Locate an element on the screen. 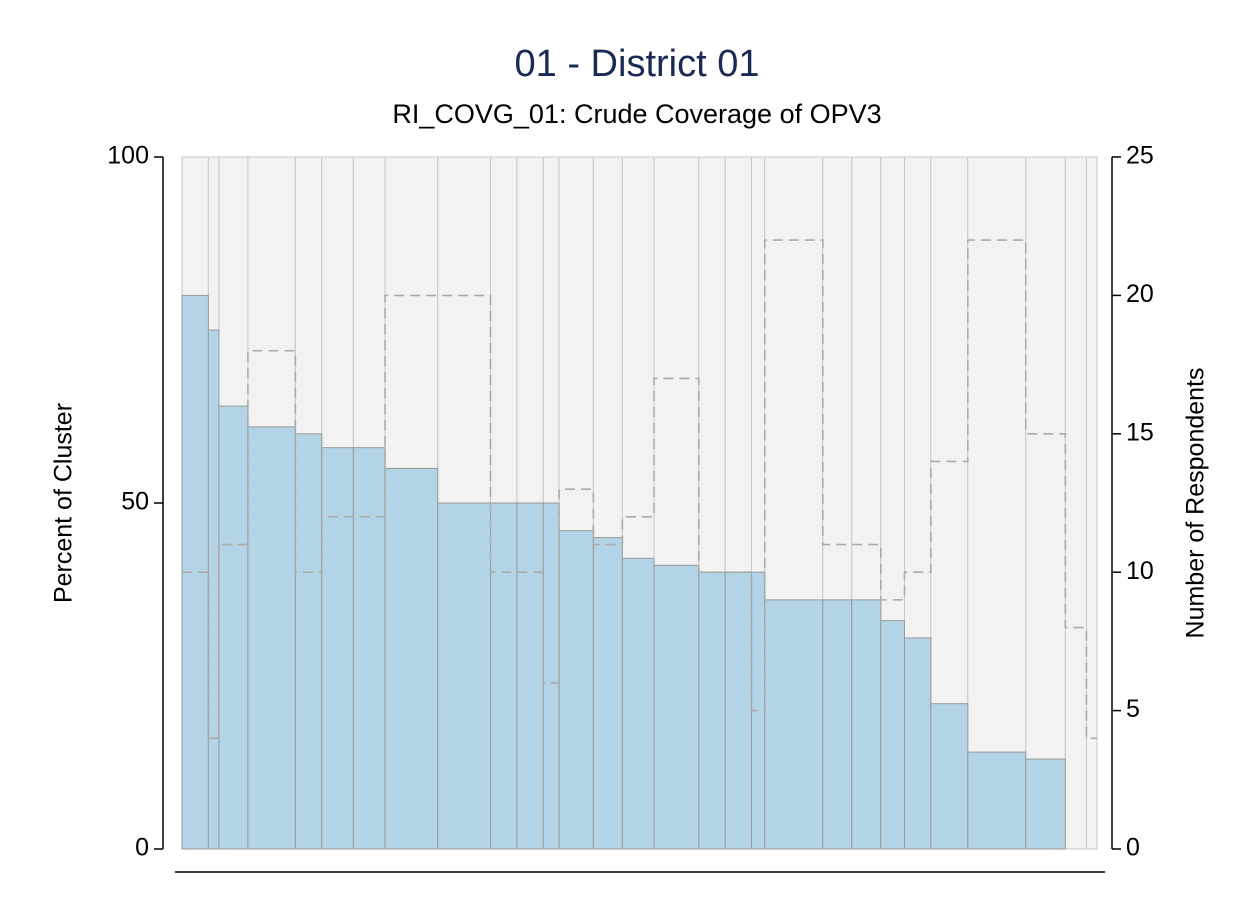  y2-tick-label: 20 is located at coordinates (1140, 294).